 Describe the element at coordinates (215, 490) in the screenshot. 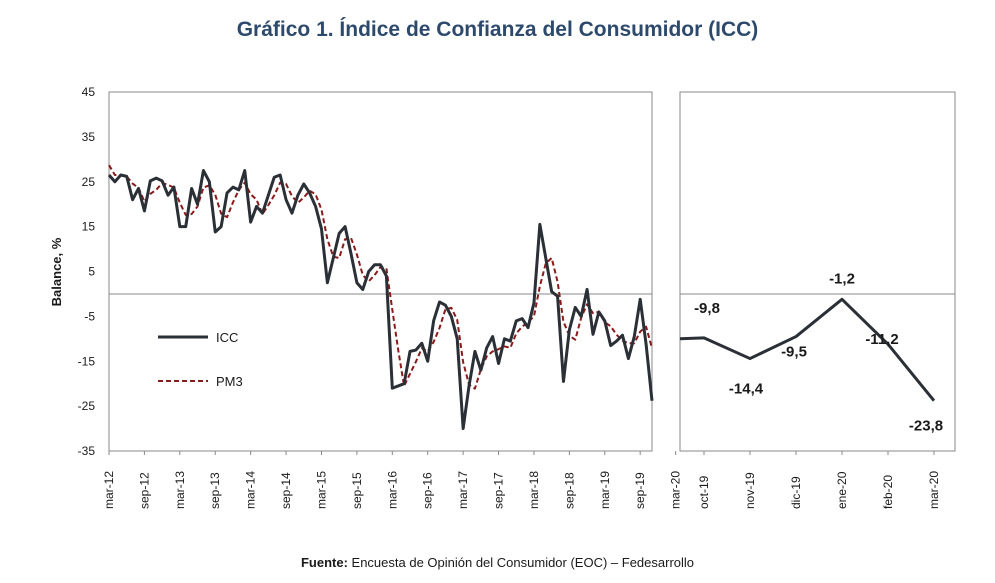

I see `x-tick-label: sep-13` at that location.